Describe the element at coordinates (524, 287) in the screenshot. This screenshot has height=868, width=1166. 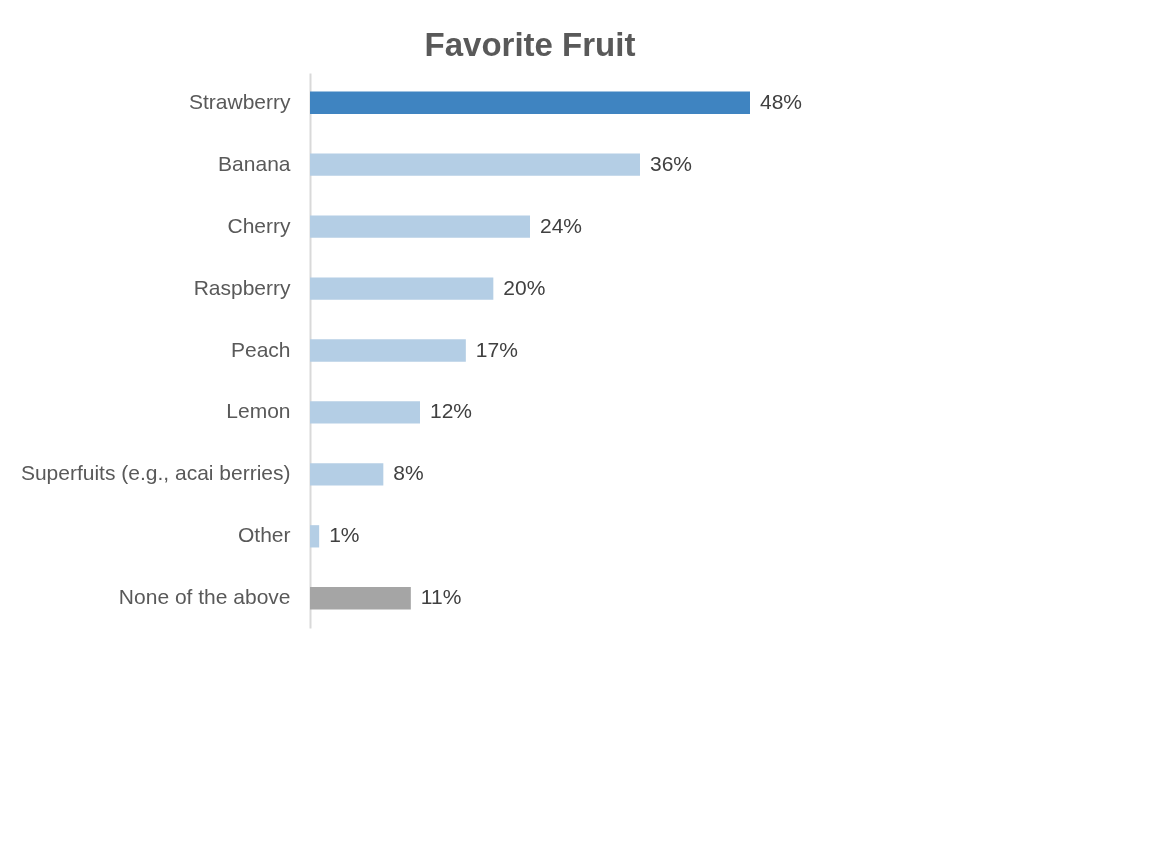
I see `data-label: 20%` at that location.